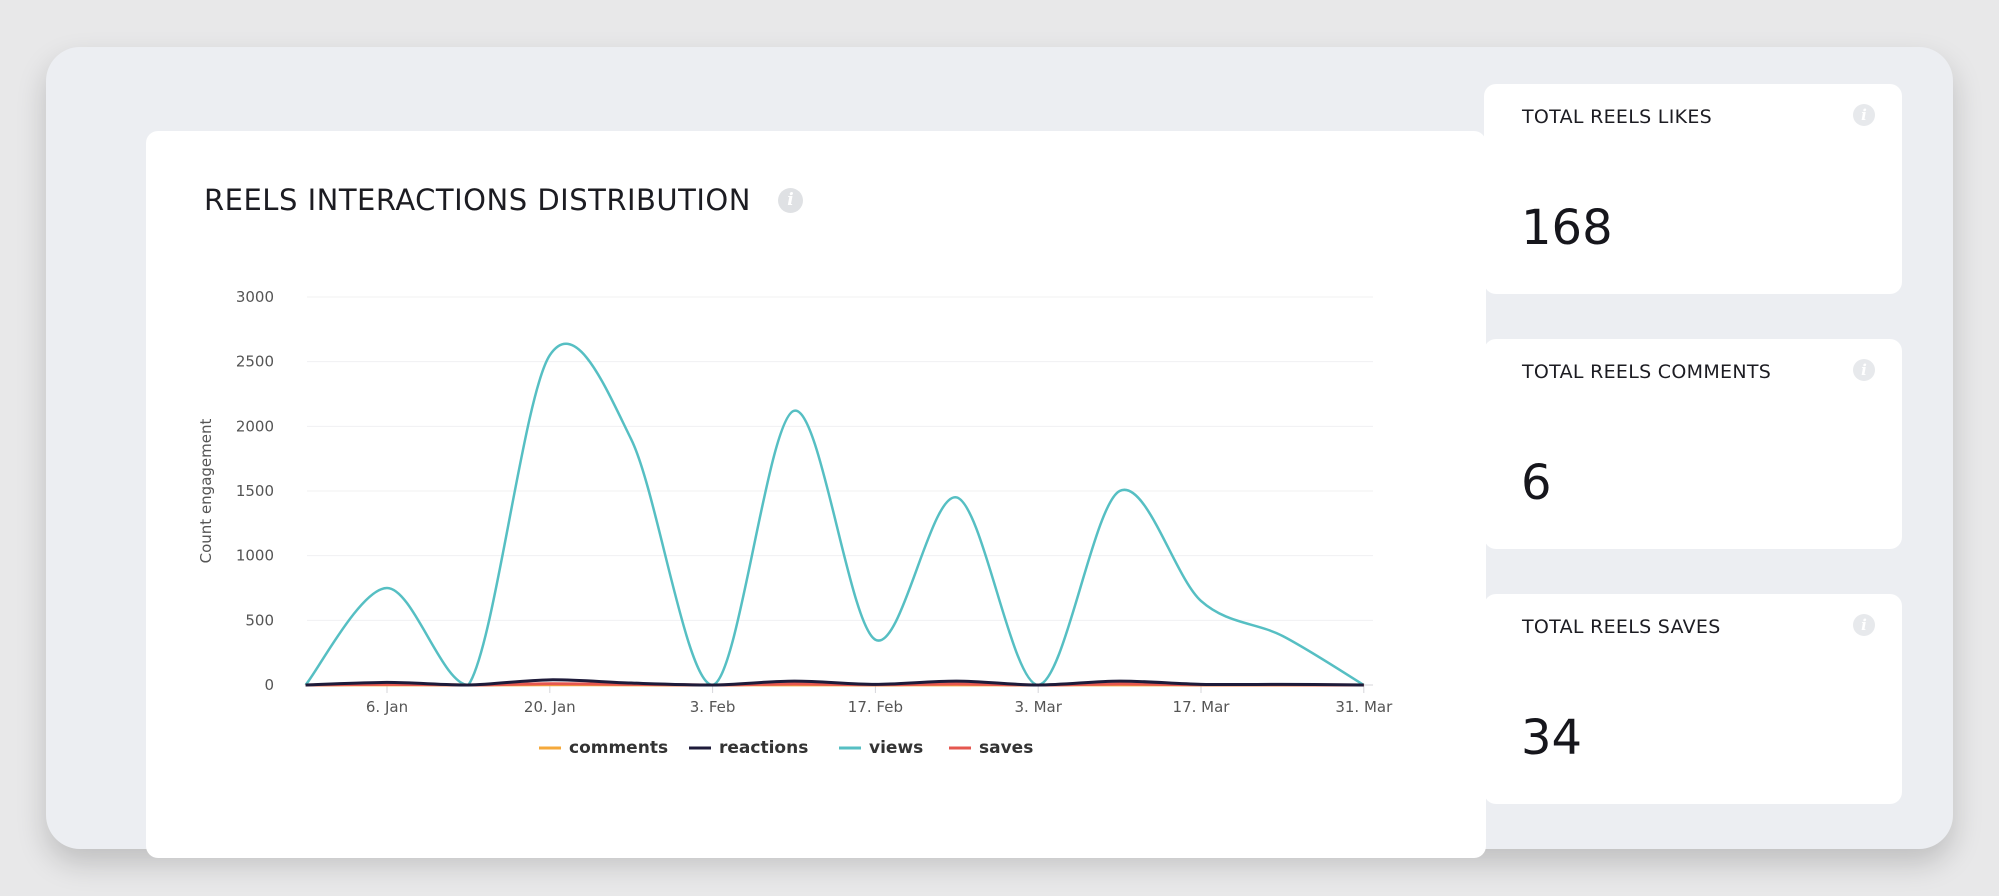 Image resolution: width=1999 pixels, height=896 pixels. Describe the element at coordinates (255, 426) in the screenshot. I see `y-tick-label: 2000` at that location.